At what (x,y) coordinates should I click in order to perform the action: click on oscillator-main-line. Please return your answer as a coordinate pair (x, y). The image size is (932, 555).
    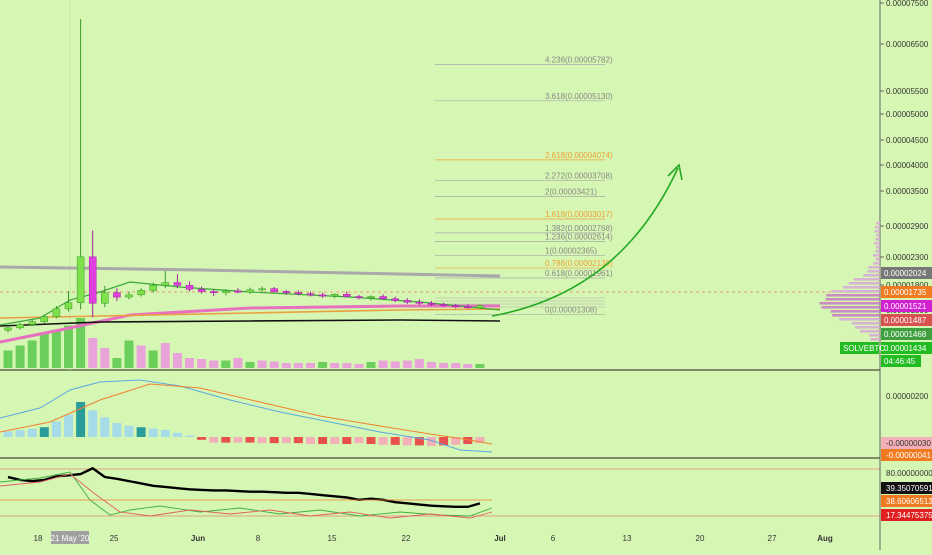
    Looking at the image, I should click on (244, 487).